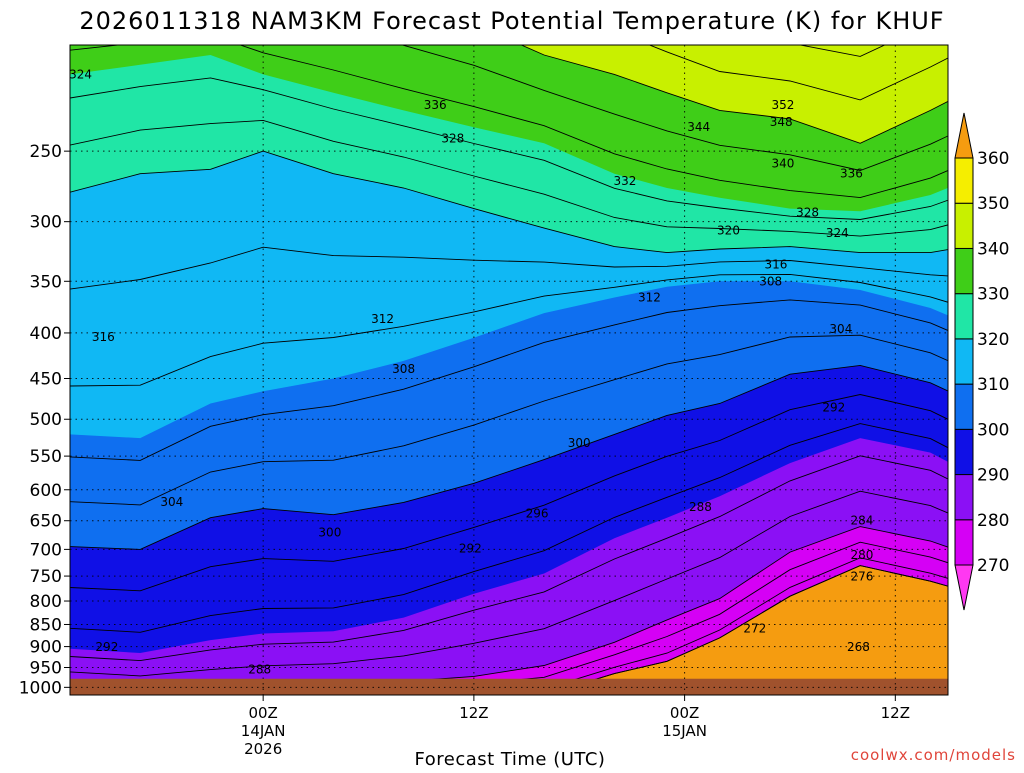 This screenshot has height=773, width=1024. I want to click on y-tick-label: 400, so click(46, 334).